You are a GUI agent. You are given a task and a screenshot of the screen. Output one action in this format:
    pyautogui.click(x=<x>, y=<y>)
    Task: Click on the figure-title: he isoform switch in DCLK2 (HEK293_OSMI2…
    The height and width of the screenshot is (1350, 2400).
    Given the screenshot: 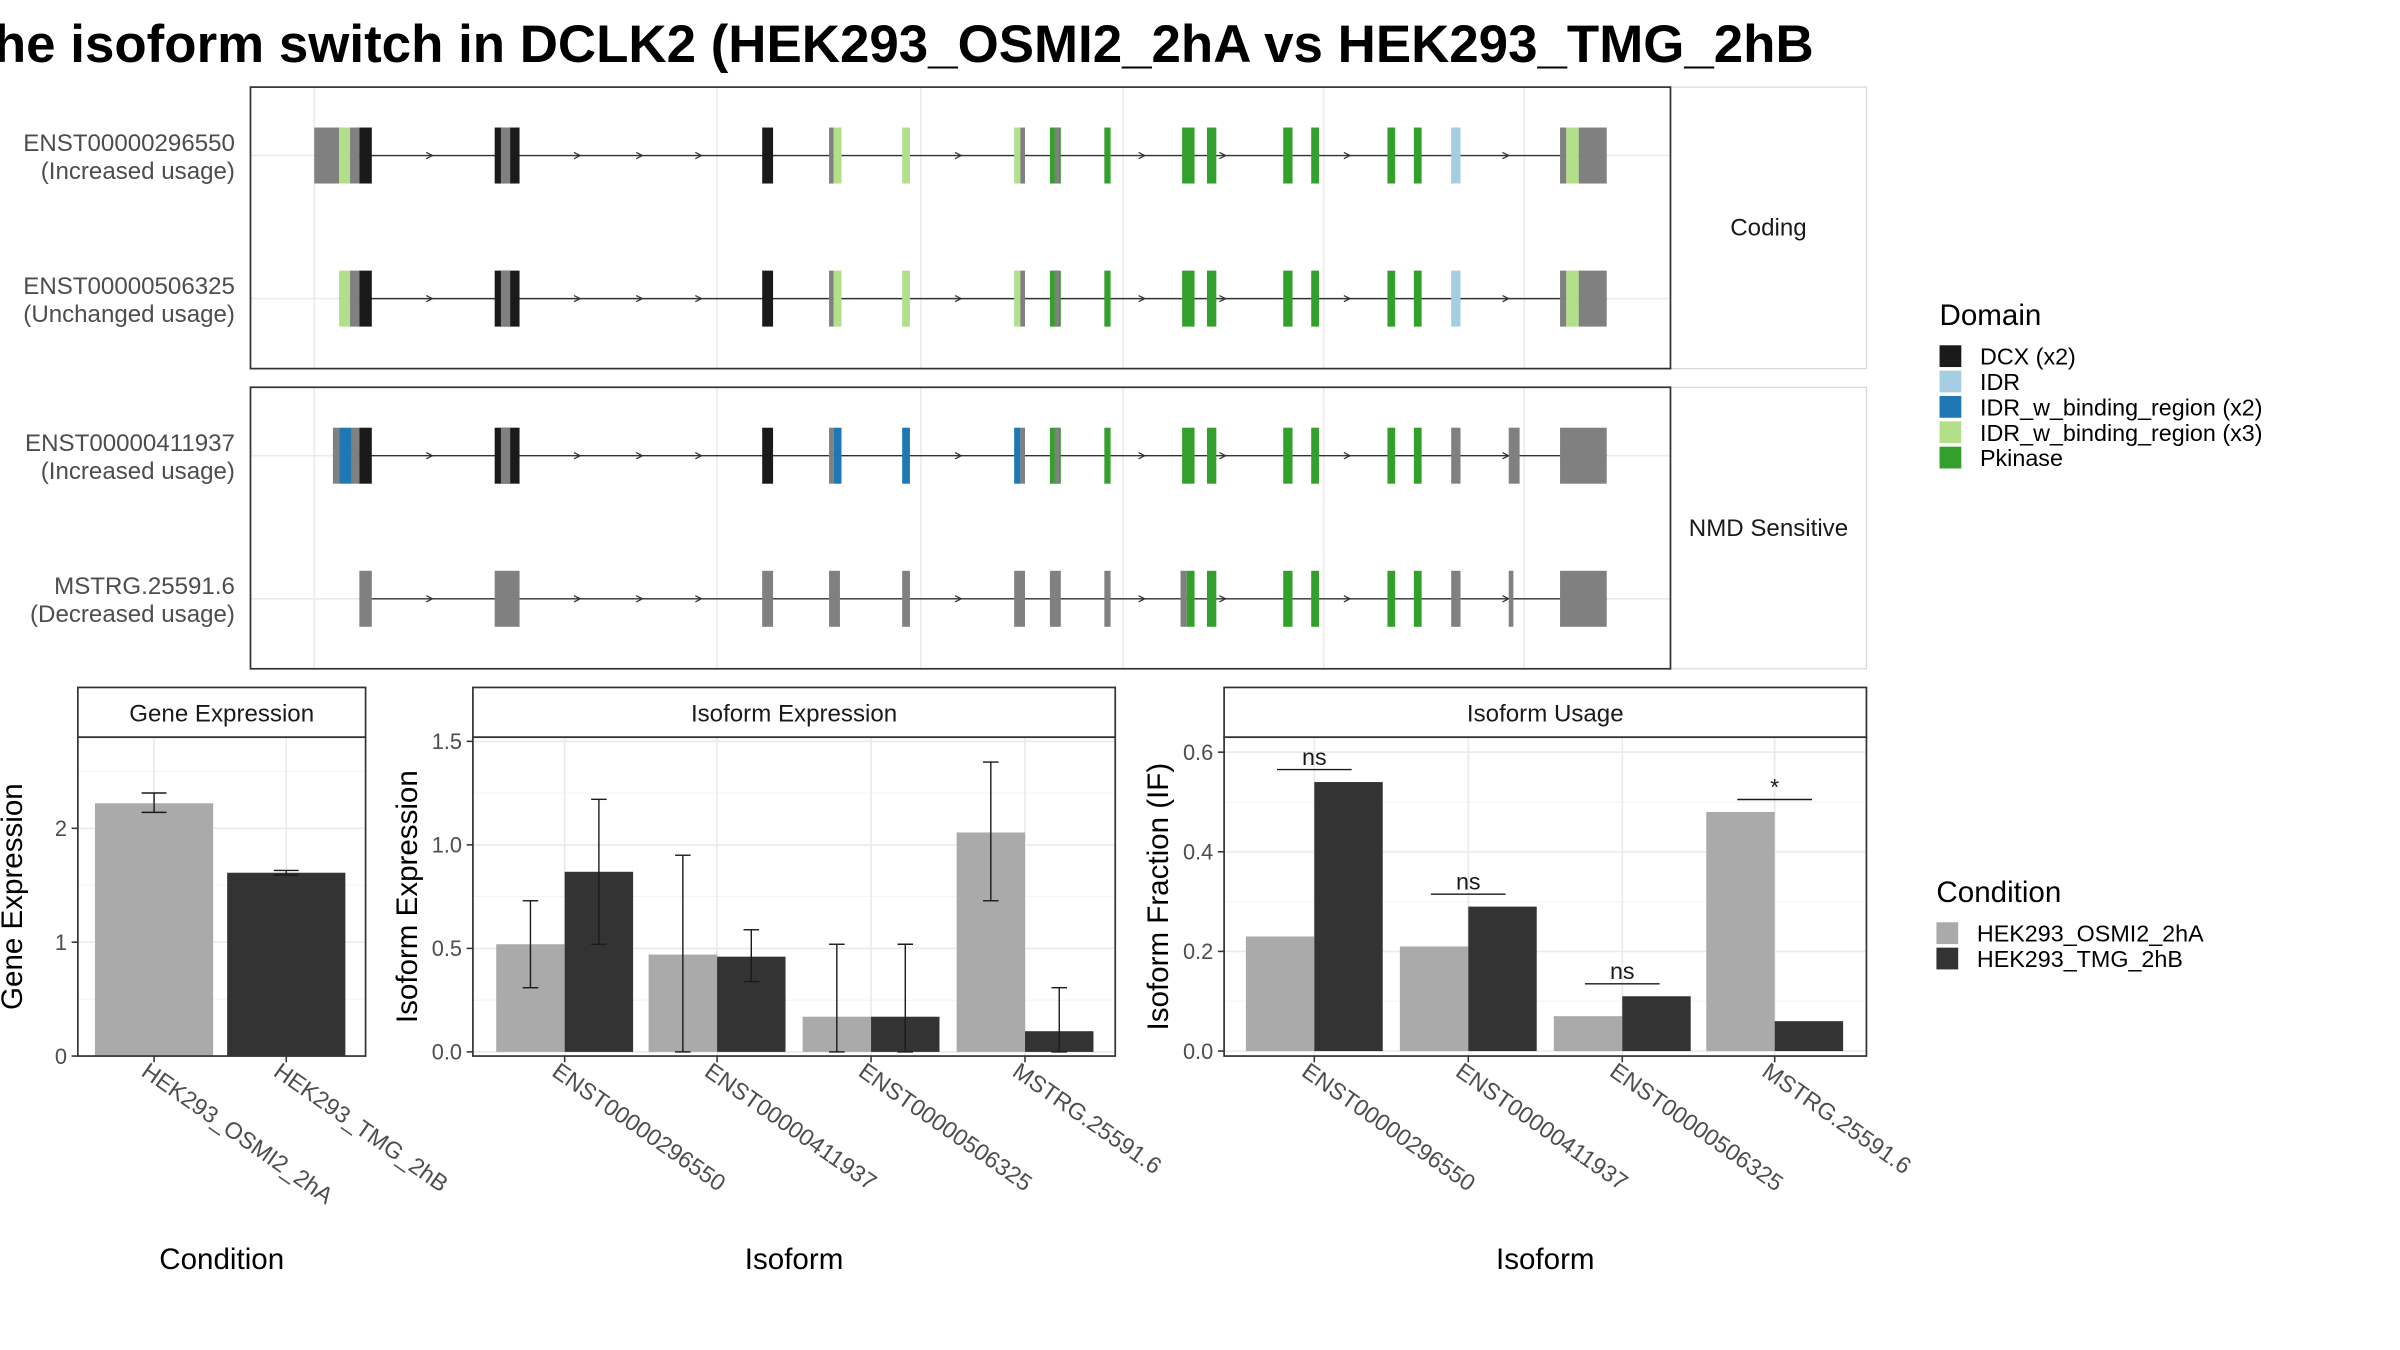 What is the action you would take?
    pyautogui.click(x=907, y=44)
    